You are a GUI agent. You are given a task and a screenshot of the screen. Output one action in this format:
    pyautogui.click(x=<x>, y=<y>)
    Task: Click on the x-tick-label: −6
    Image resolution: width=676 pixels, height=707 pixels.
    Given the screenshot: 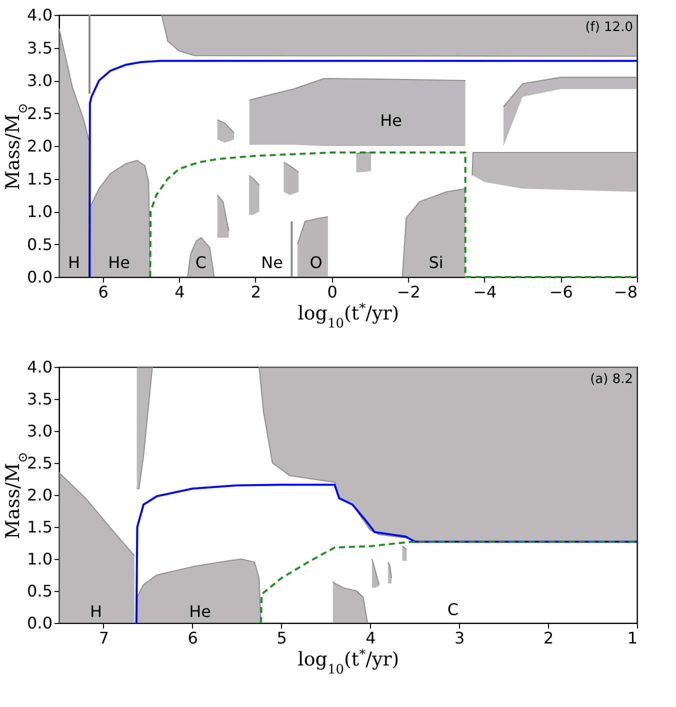 What is the action you would take?
    pyautogui.click(x=561, y=292)
    